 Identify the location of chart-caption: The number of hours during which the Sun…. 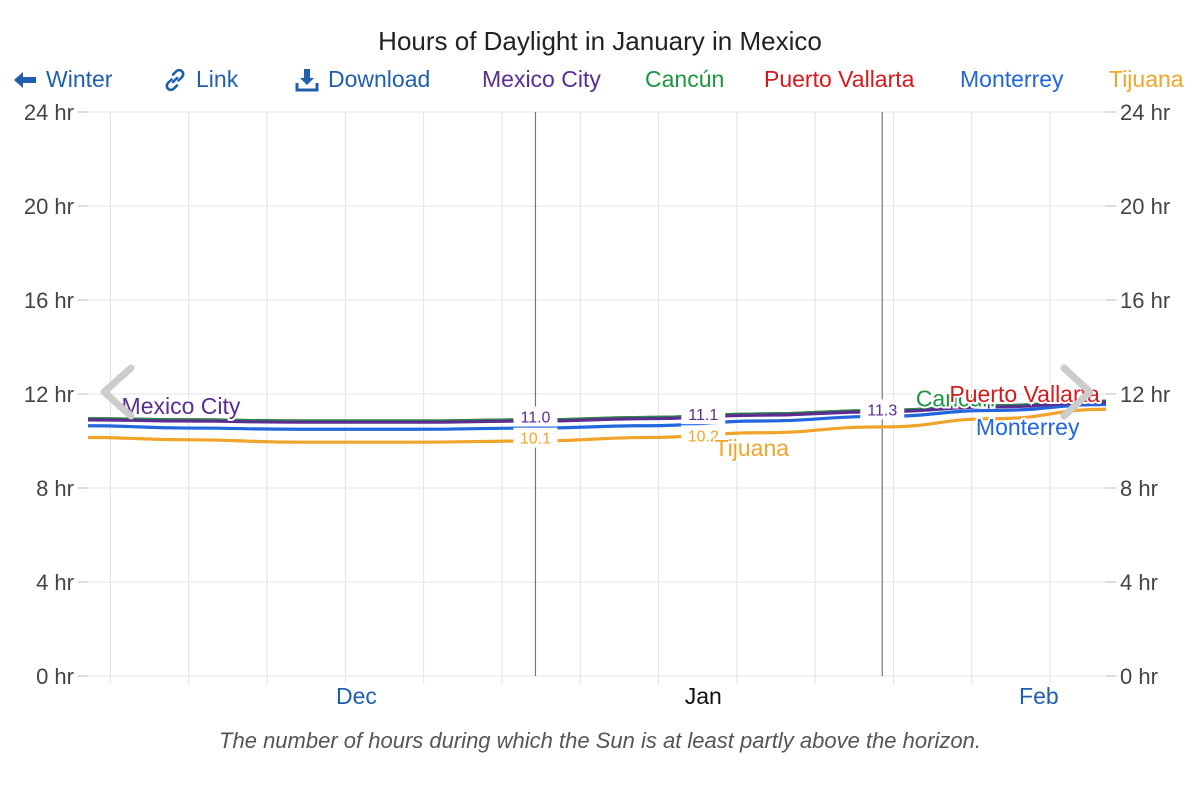
(600, 740).